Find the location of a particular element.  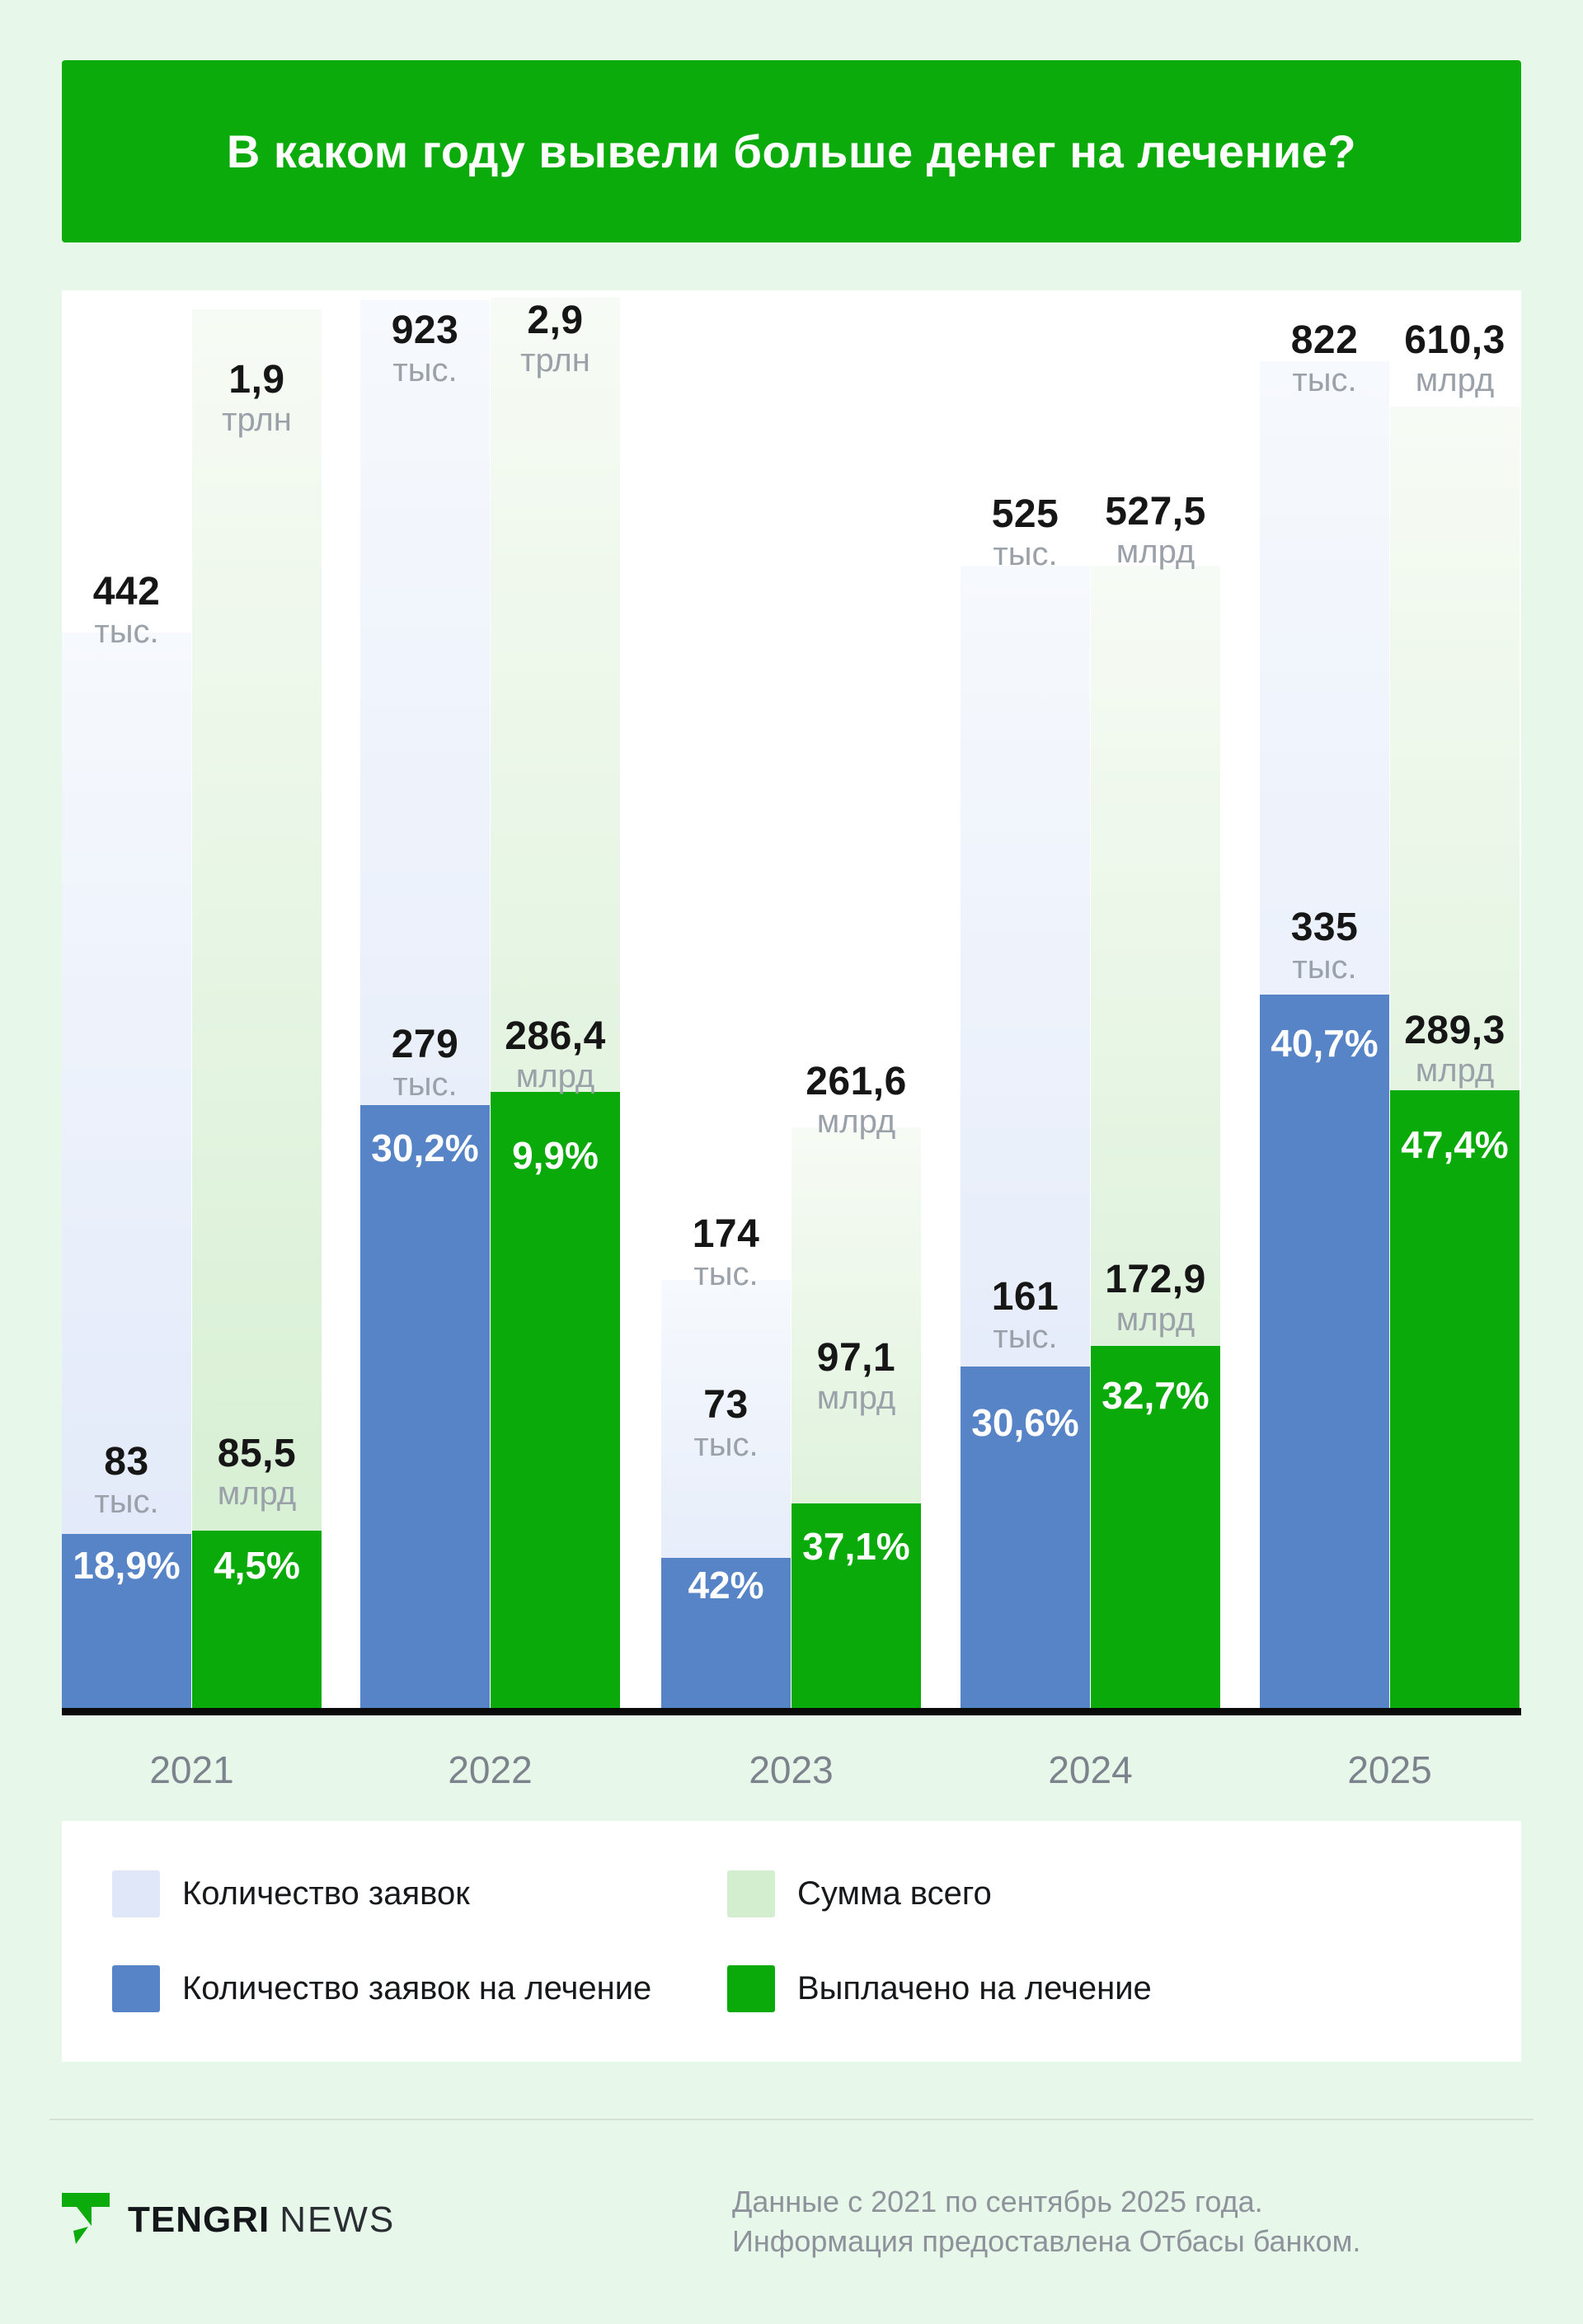

percent-applications-treatment: 30,2% is located at coordinates (425, 1148).